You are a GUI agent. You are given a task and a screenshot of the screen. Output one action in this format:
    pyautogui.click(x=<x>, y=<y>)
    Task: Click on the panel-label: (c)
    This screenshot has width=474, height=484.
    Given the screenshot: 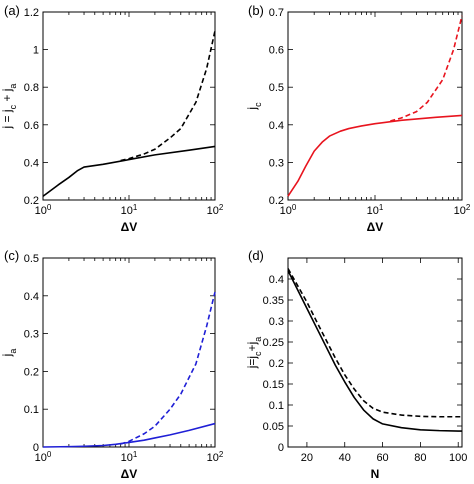 What is the action you would take?
    pyautogui.click(x=11, y=255)
    